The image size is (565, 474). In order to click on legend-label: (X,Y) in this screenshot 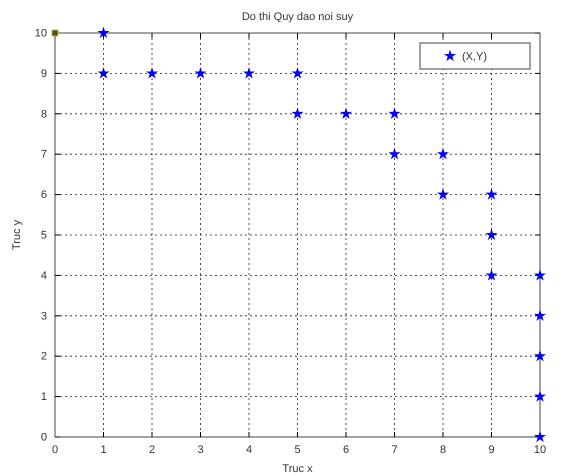, I will do `click(475, 57)`.